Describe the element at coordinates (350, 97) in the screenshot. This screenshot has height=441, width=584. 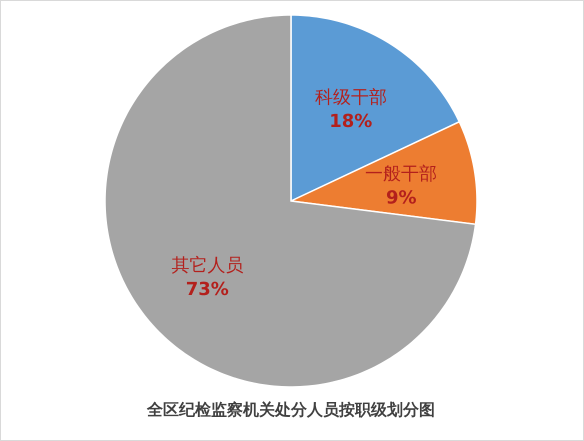
I see `slice-label: 科级干部` at that location.